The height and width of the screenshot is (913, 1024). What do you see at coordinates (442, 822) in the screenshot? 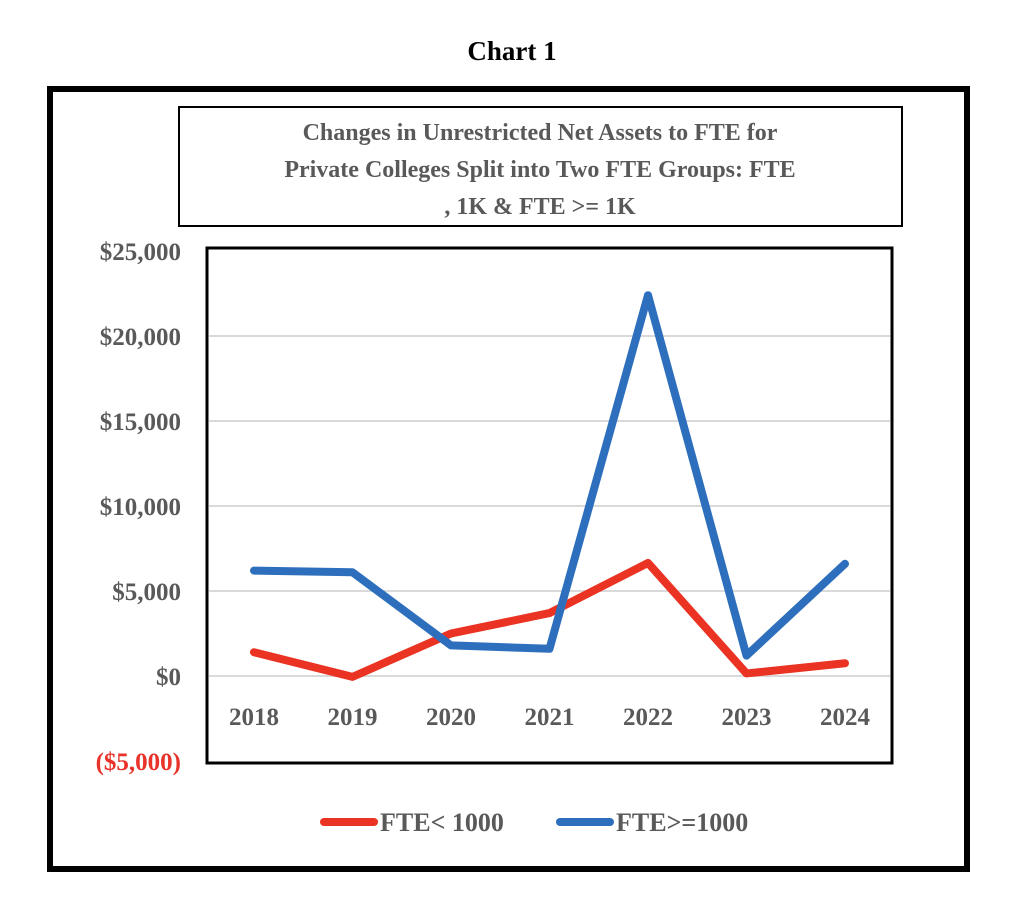
I see `legend-label: FTE< 1000` at bounding box center [442, 822].